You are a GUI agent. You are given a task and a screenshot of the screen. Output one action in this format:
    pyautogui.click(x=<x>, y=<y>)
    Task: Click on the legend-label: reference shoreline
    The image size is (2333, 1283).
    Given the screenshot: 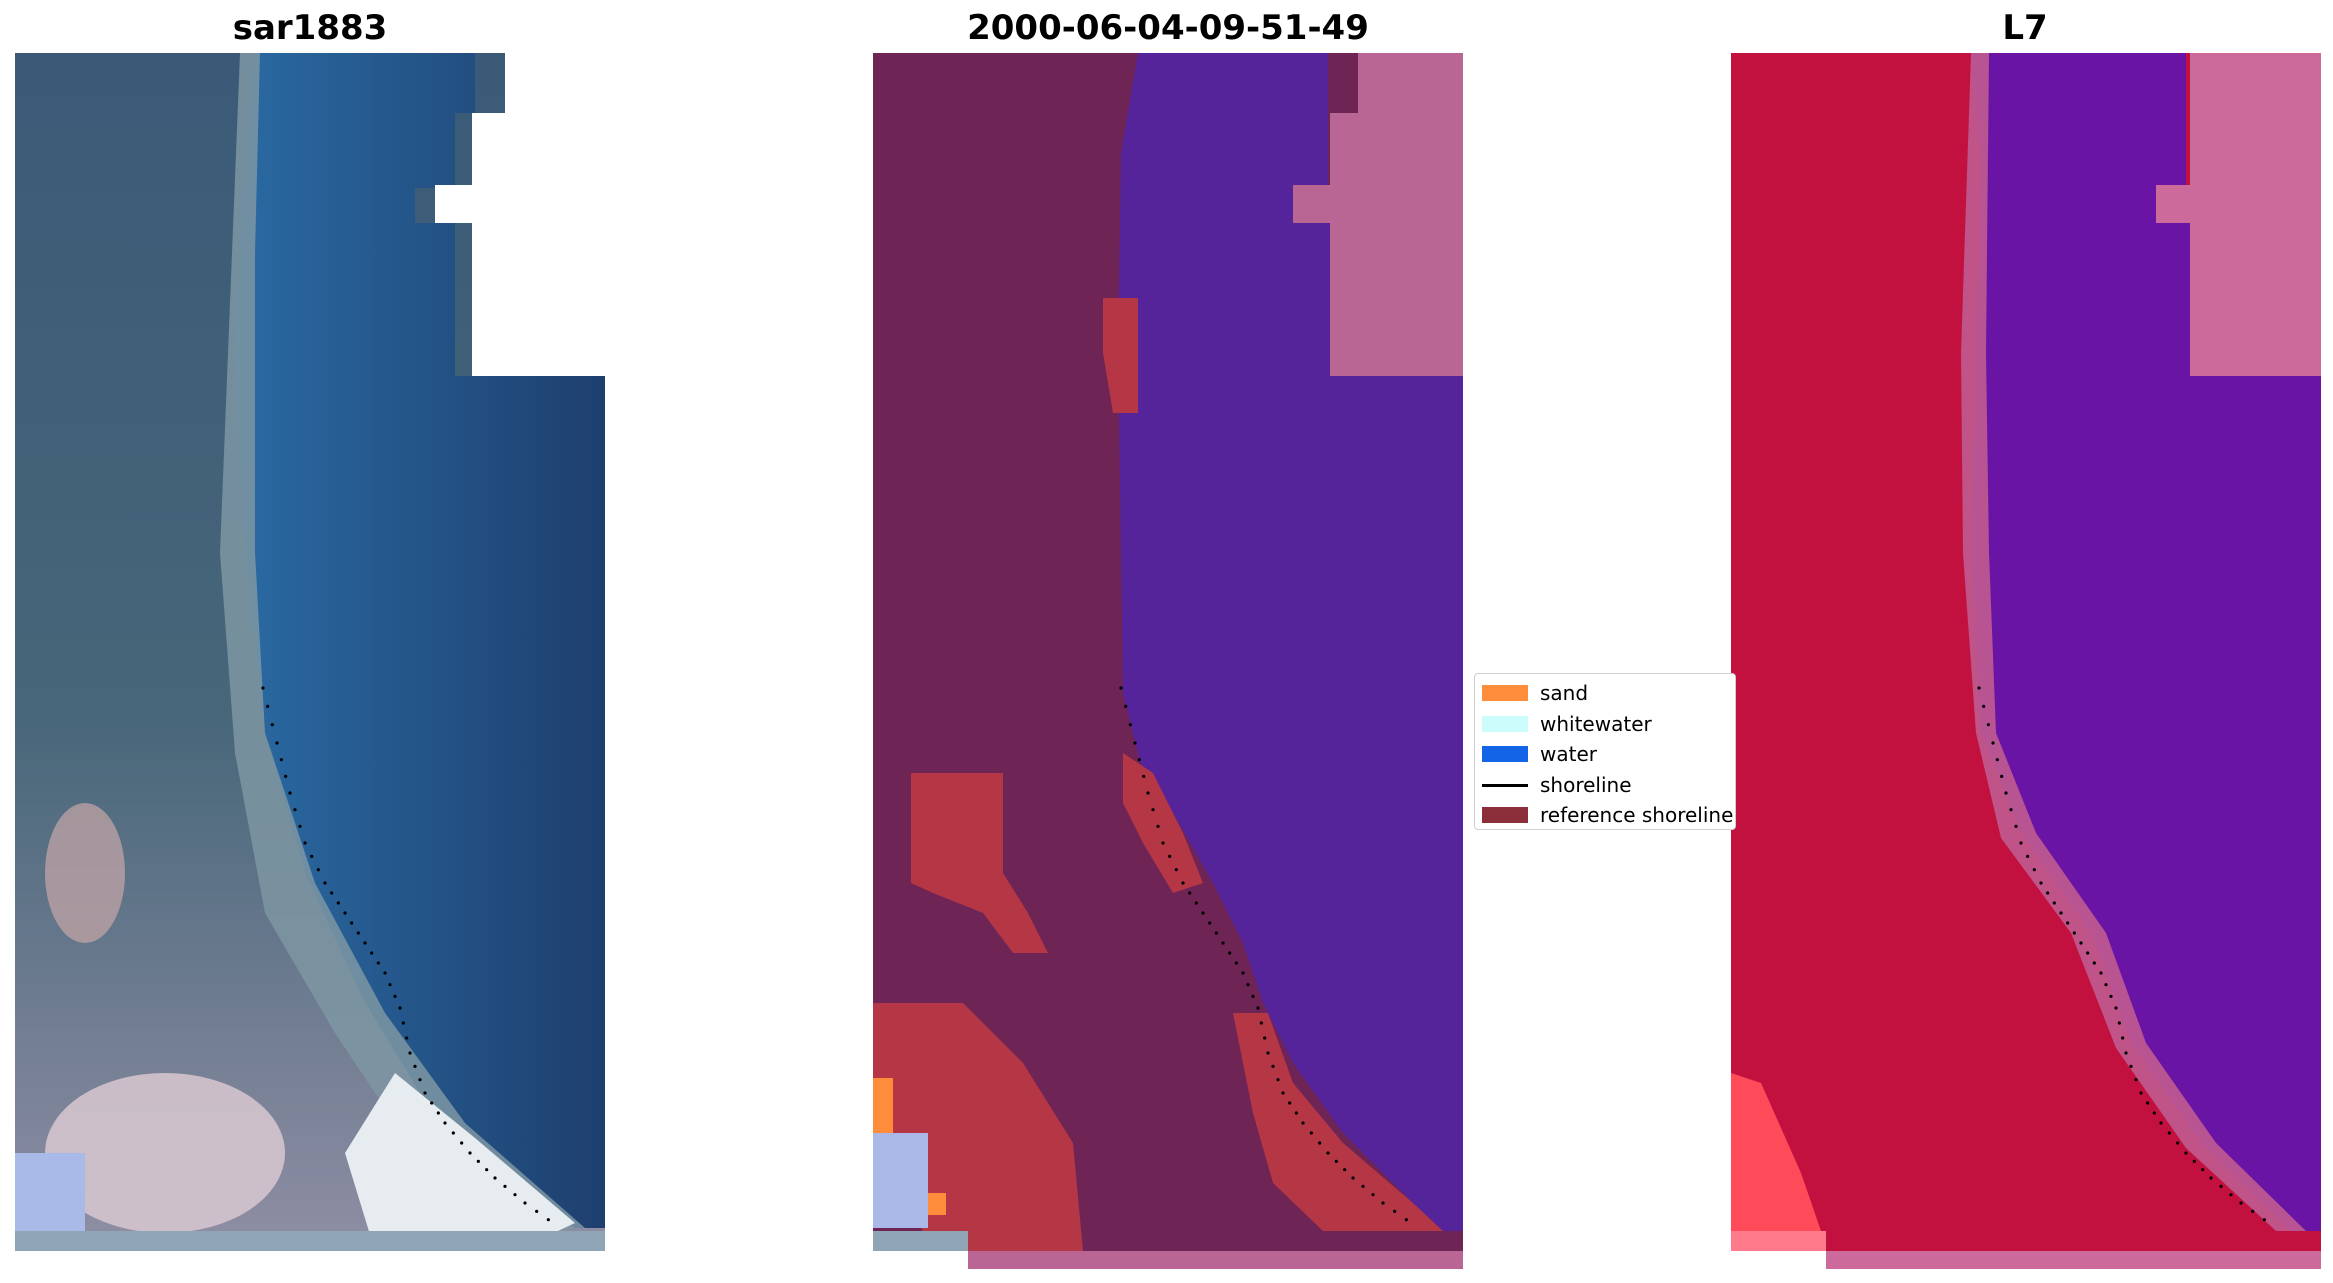 What is the action you would take?
    pyautogui.click(x=1637, y=815)
    